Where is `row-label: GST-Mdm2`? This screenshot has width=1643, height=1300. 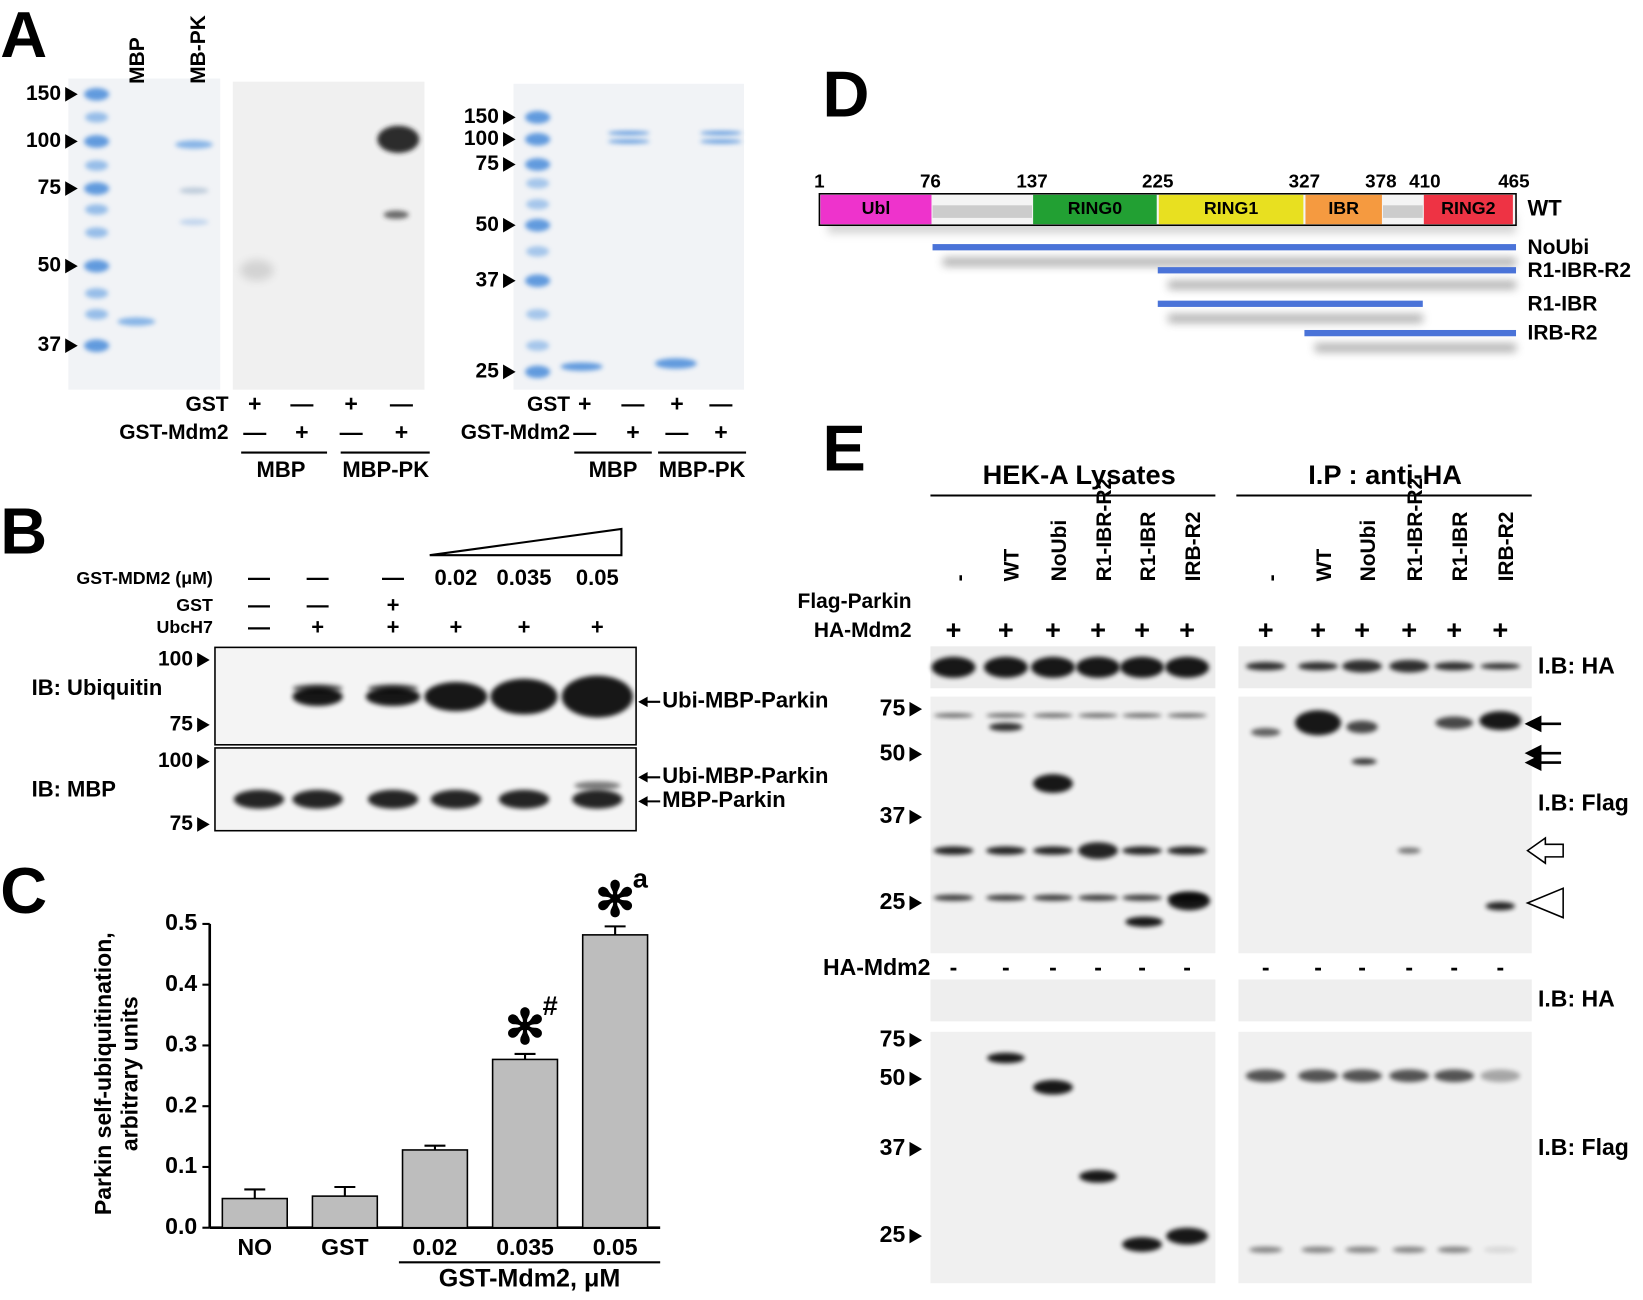
row-label: GST-Mdm2 is located at coordinates (515, 432).